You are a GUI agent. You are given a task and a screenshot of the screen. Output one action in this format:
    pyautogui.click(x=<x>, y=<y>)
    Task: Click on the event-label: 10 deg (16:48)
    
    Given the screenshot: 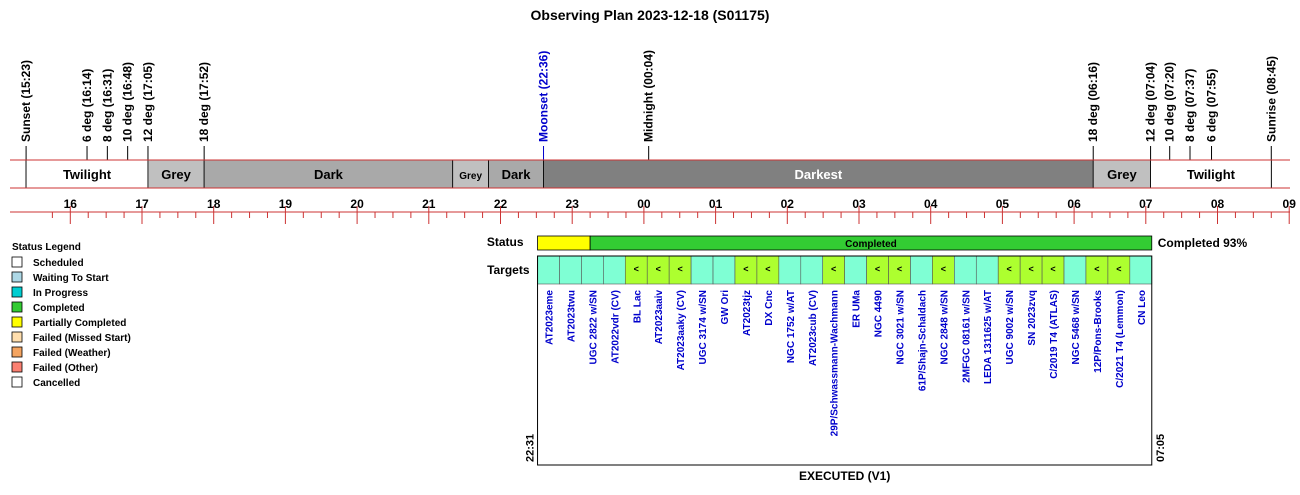 What is the action you would take?
    pyautogui.click(x=128, y=102)
    